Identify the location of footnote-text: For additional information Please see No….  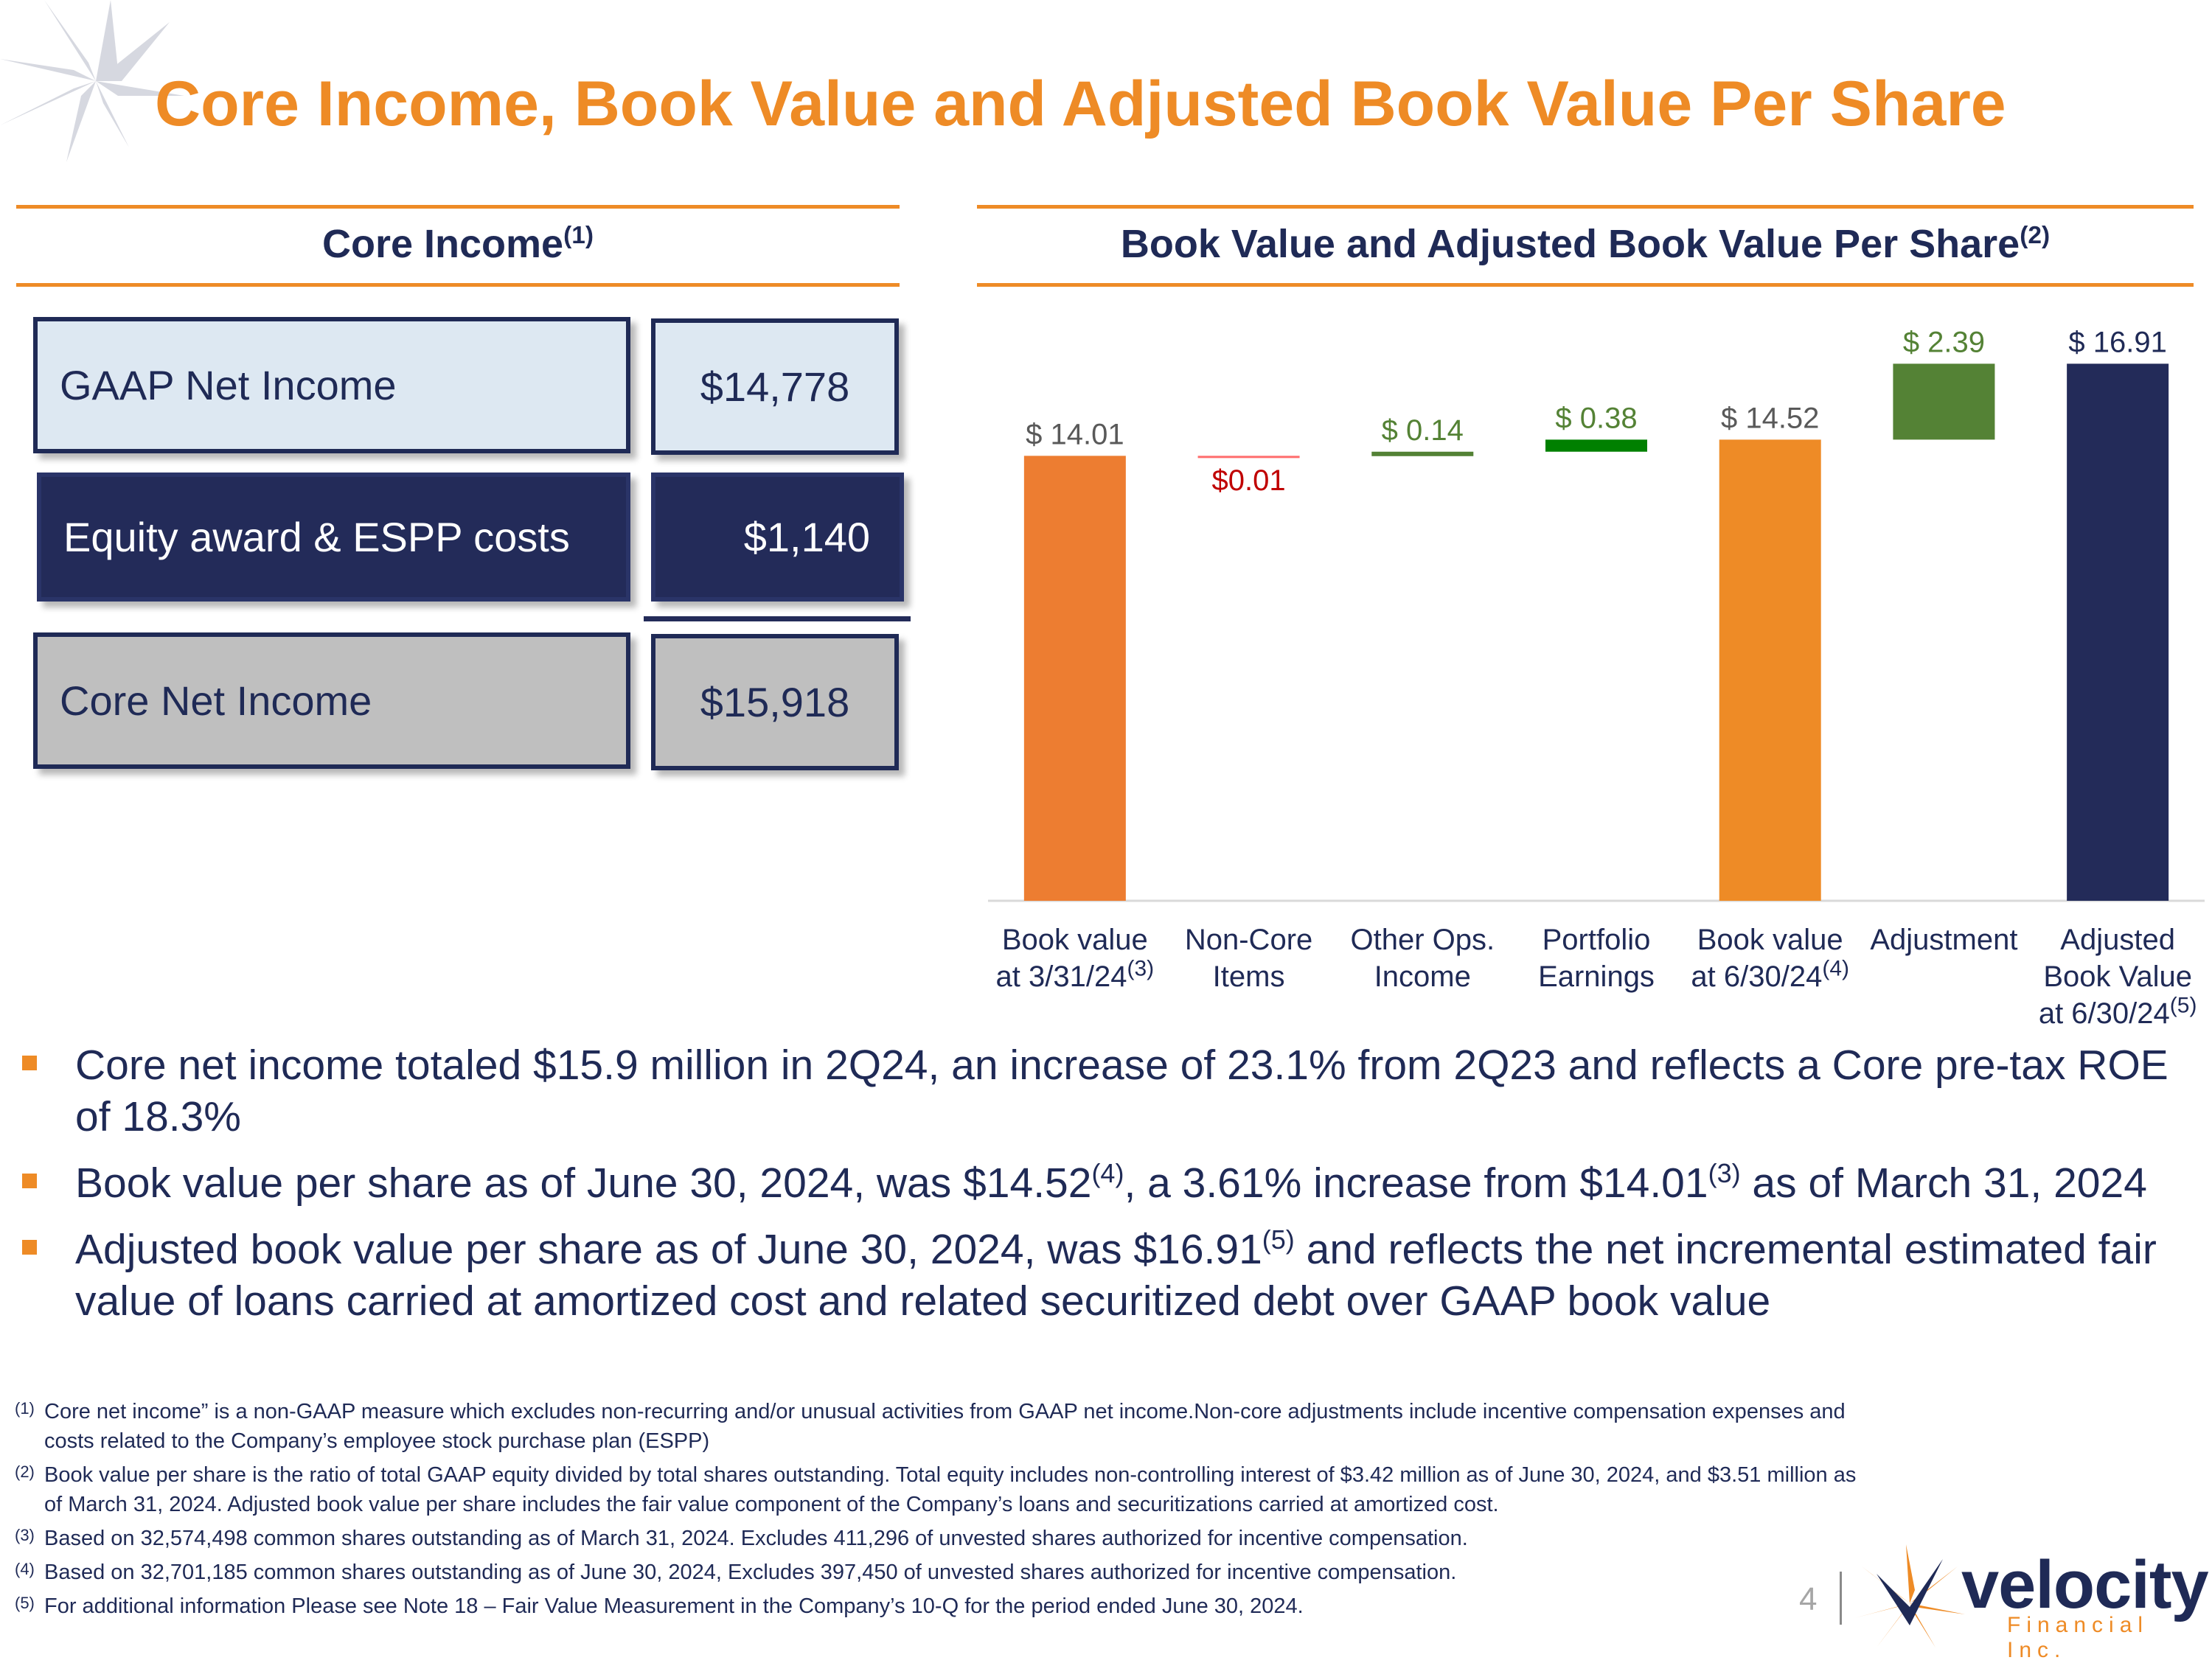
(674, 1606).